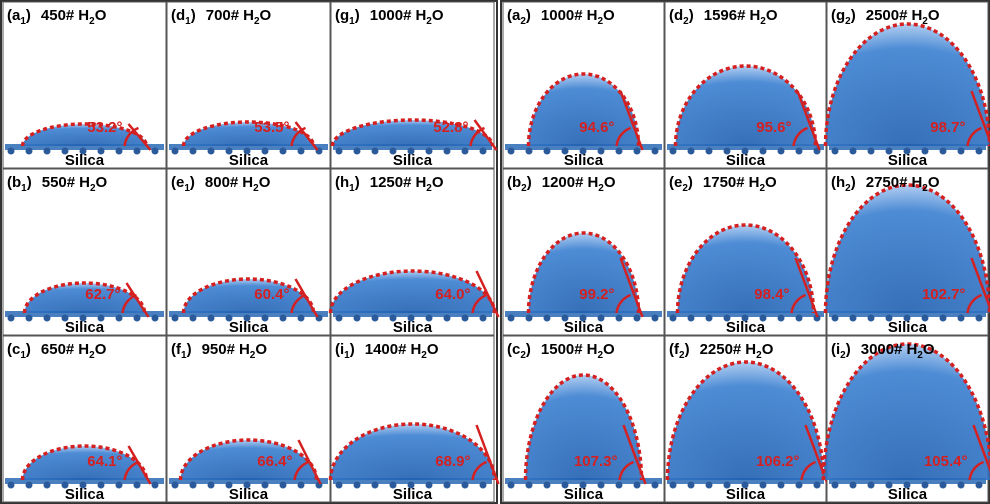  I want to click on panel-label: (c2) 1500# H2O, so click(561, 351).